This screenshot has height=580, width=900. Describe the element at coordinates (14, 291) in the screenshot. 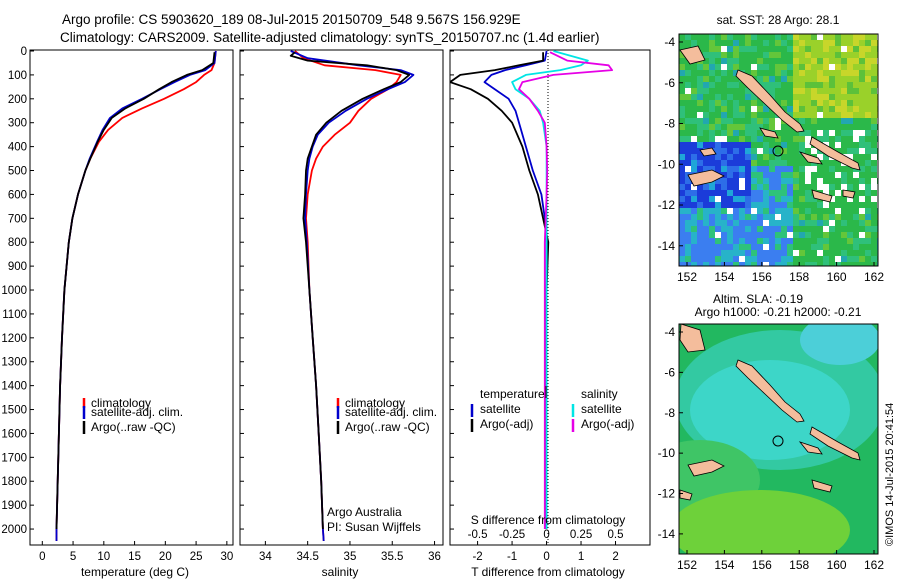

I see `depth-tick-label: 1000` at that location.